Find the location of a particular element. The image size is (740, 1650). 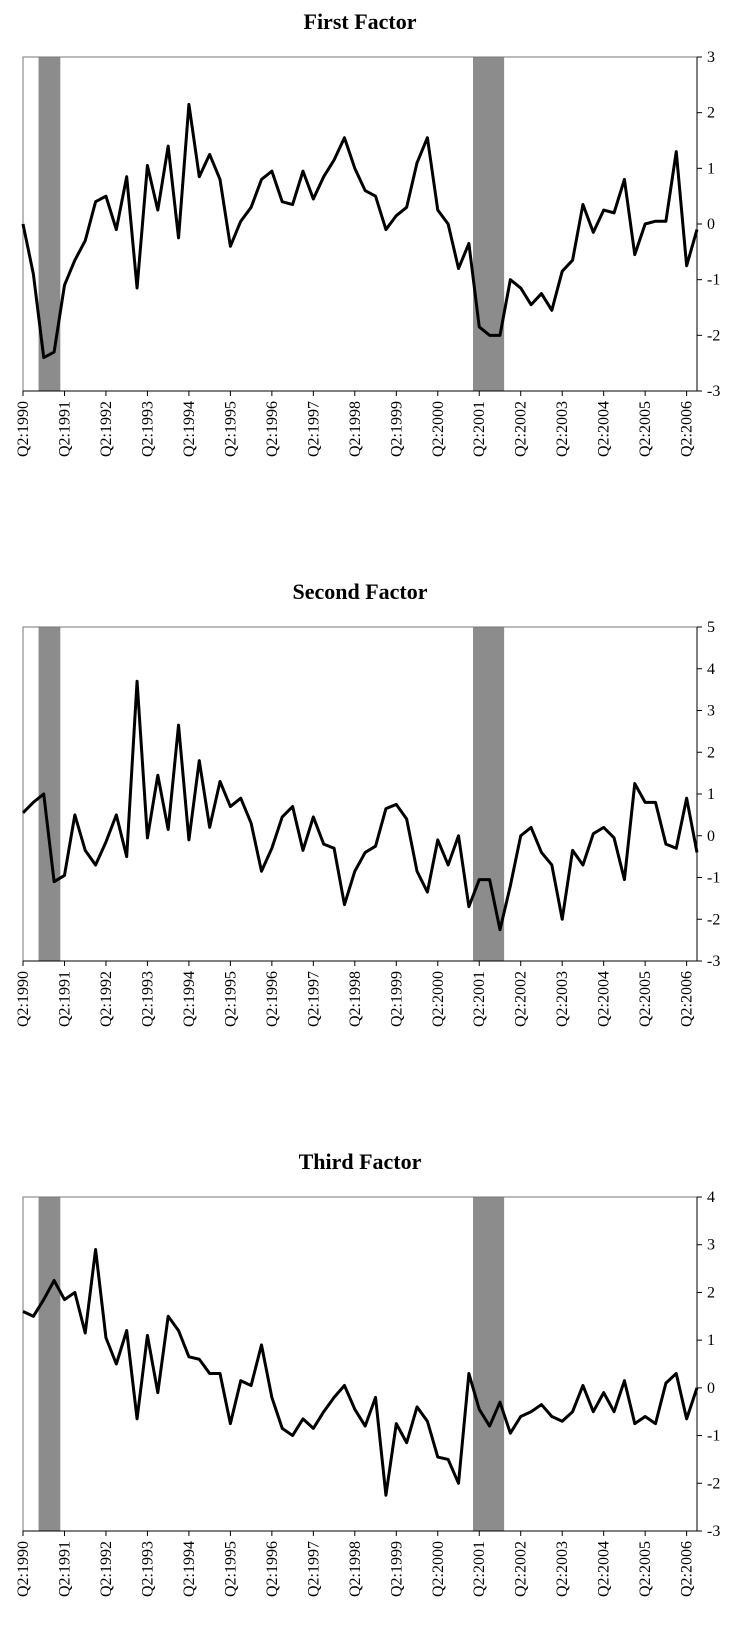

chart-title: Second Factor is located at coordinates (359, 591).